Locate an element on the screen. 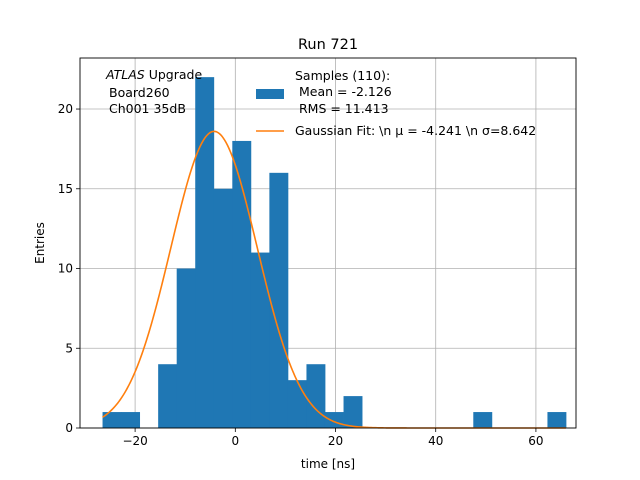 The width and height of the screenshot is (640, 480). y-tick-label: 0 is located at coordinates (69, 428).